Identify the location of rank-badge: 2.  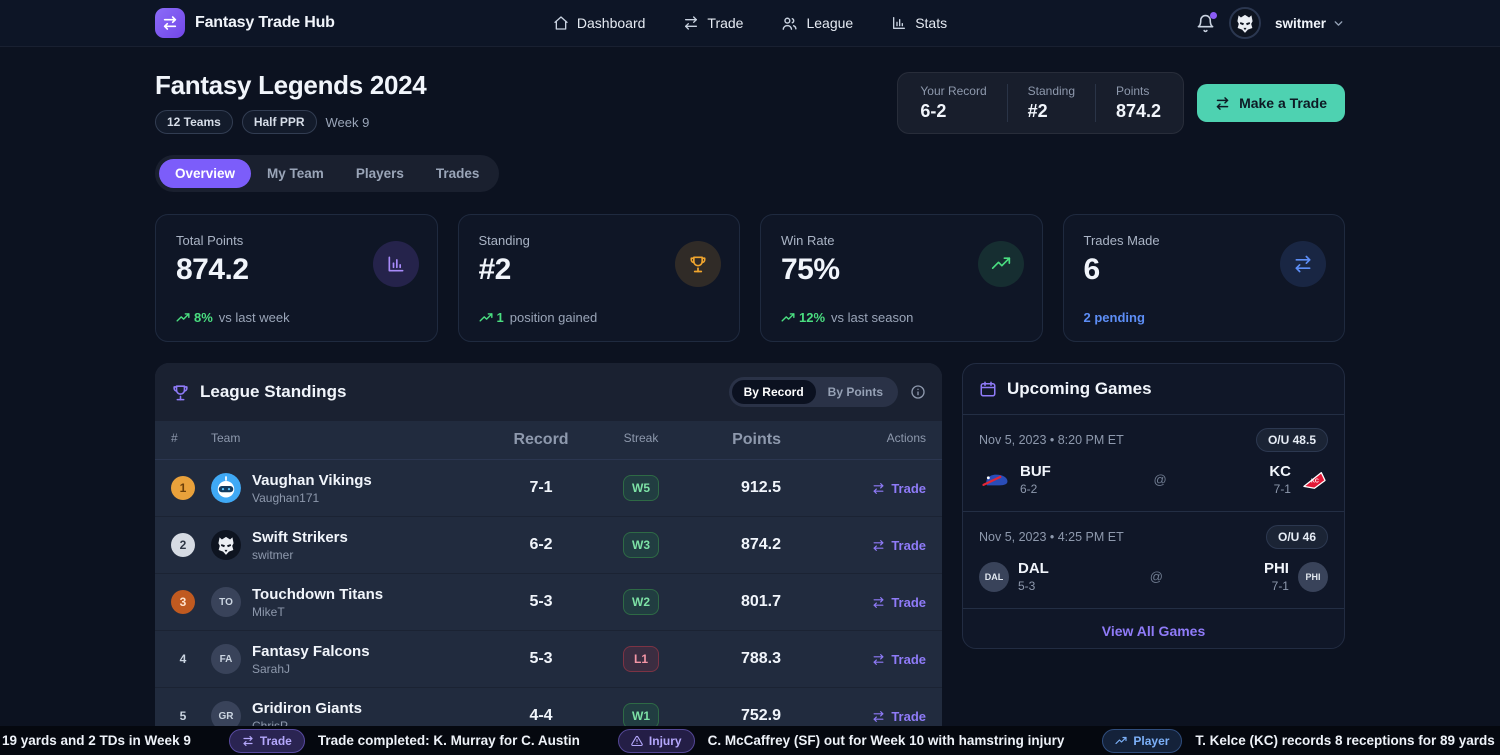
(183, 545).